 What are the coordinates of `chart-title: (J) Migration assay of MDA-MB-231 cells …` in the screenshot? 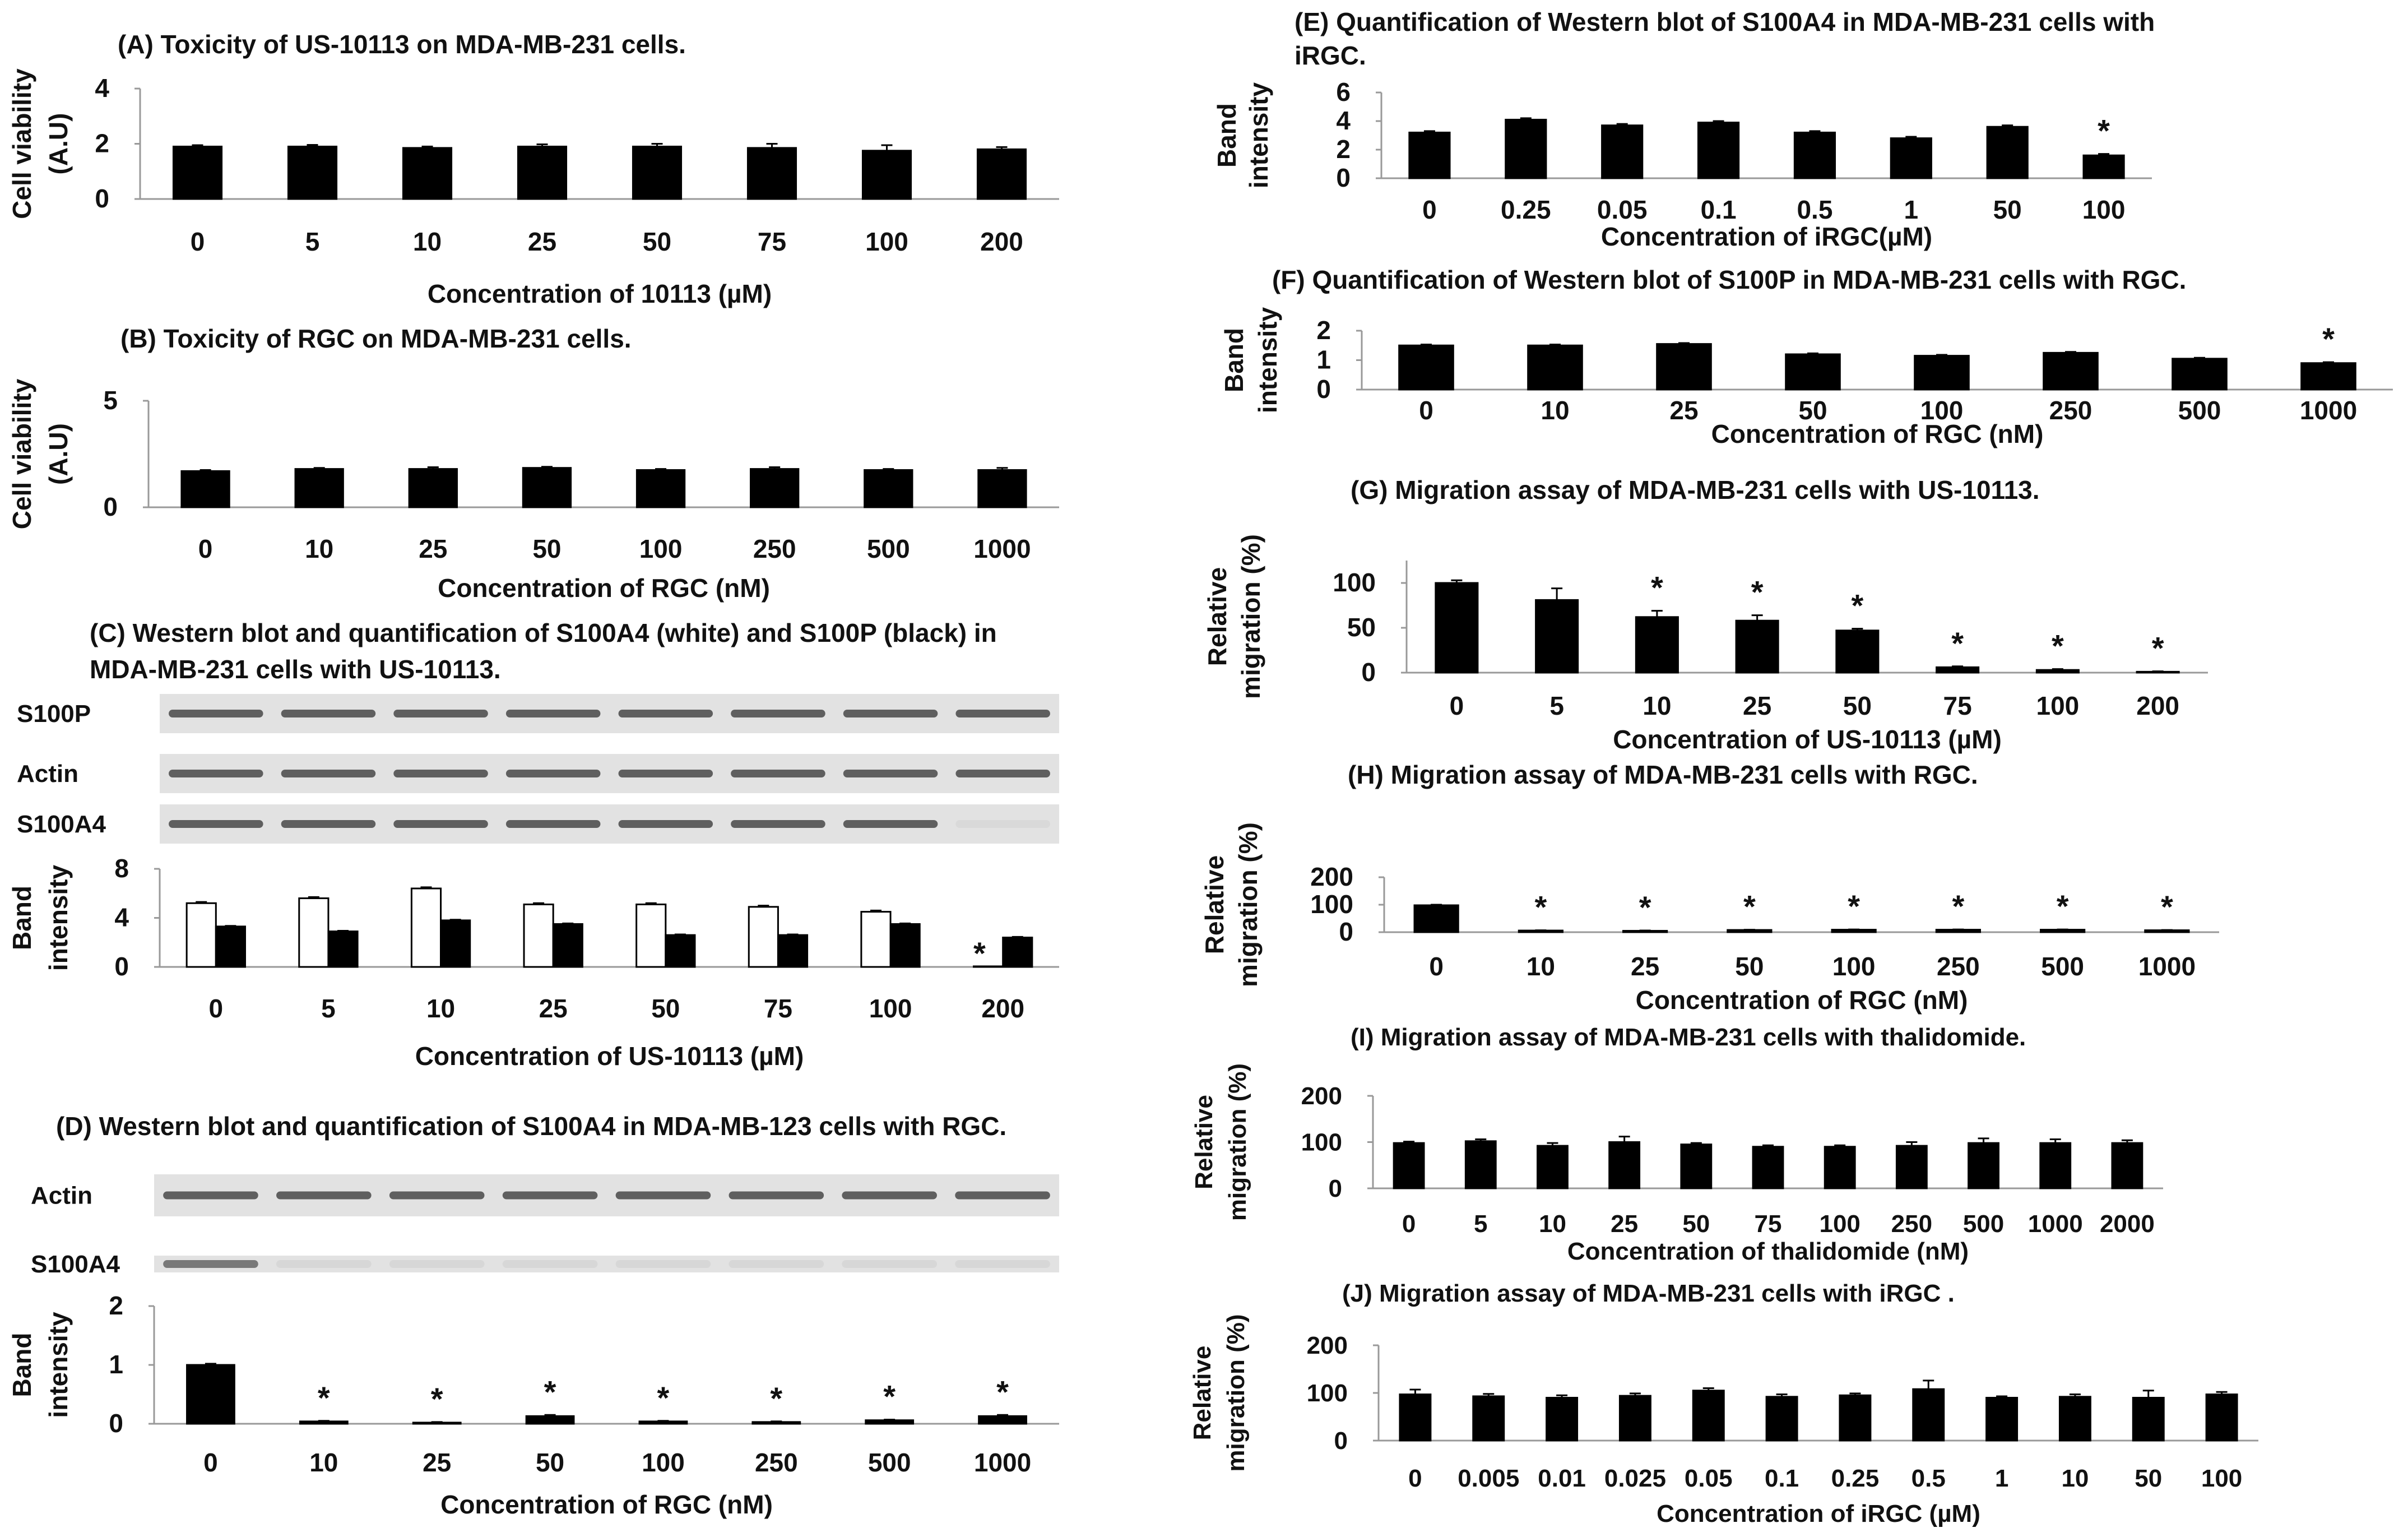 It's located at (1648, 1294).